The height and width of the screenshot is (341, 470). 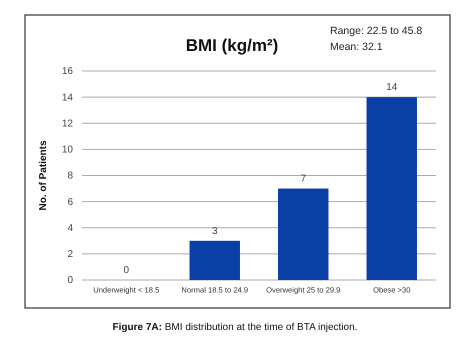 I want to click on y-tick-label: 16, so click(x=68, y=72).